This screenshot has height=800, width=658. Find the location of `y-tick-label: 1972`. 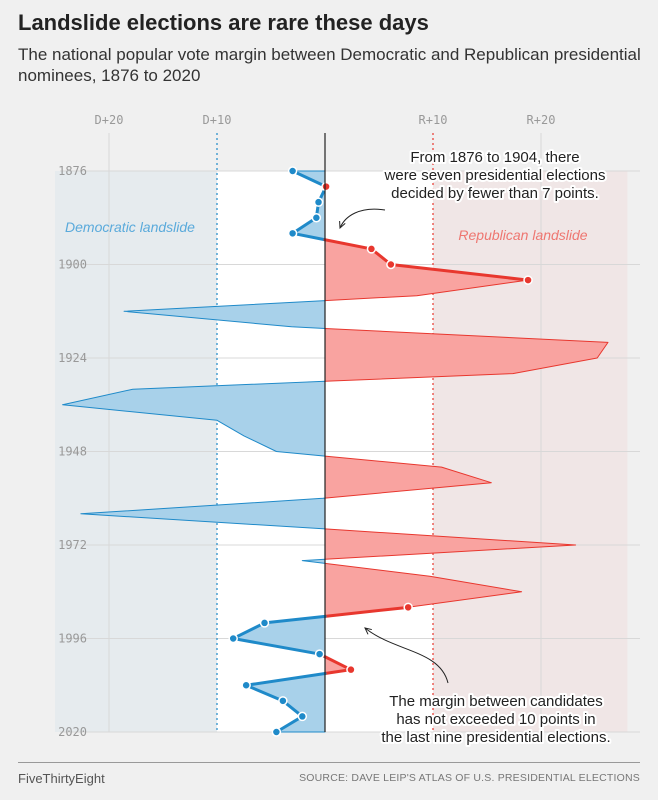

y-tick-label: 1972 is located at coordinates (72, 545).